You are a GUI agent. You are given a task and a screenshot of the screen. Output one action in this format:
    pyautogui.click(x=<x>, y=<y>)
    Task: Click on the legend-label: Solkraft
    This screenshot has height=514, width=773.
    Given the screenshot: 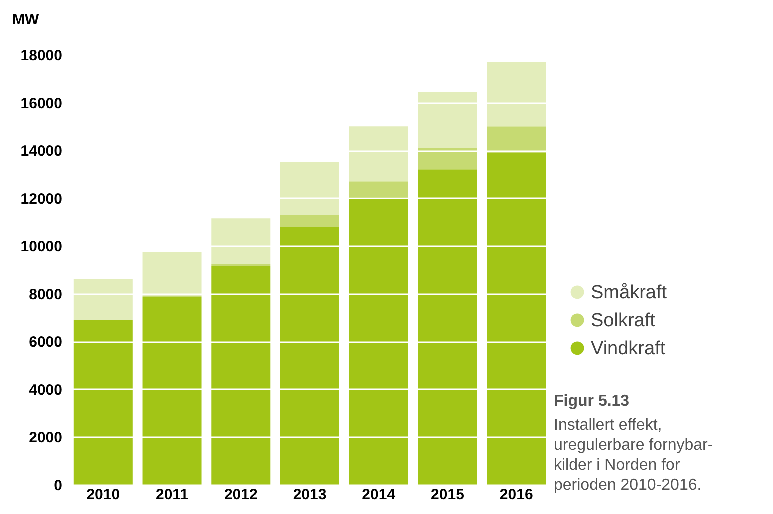 What is the action you would take?
    pyautogui.click(x=623, y=321)
    